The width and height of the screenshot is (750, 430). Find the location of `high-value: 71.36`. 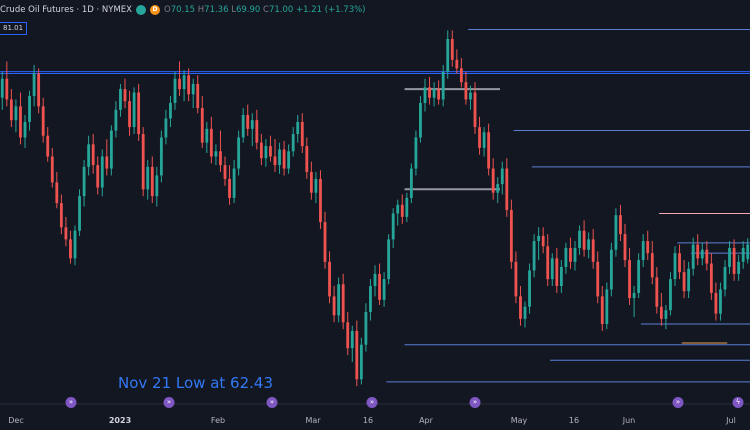

high-value: 71.36 is located at coordinates (216, 10).